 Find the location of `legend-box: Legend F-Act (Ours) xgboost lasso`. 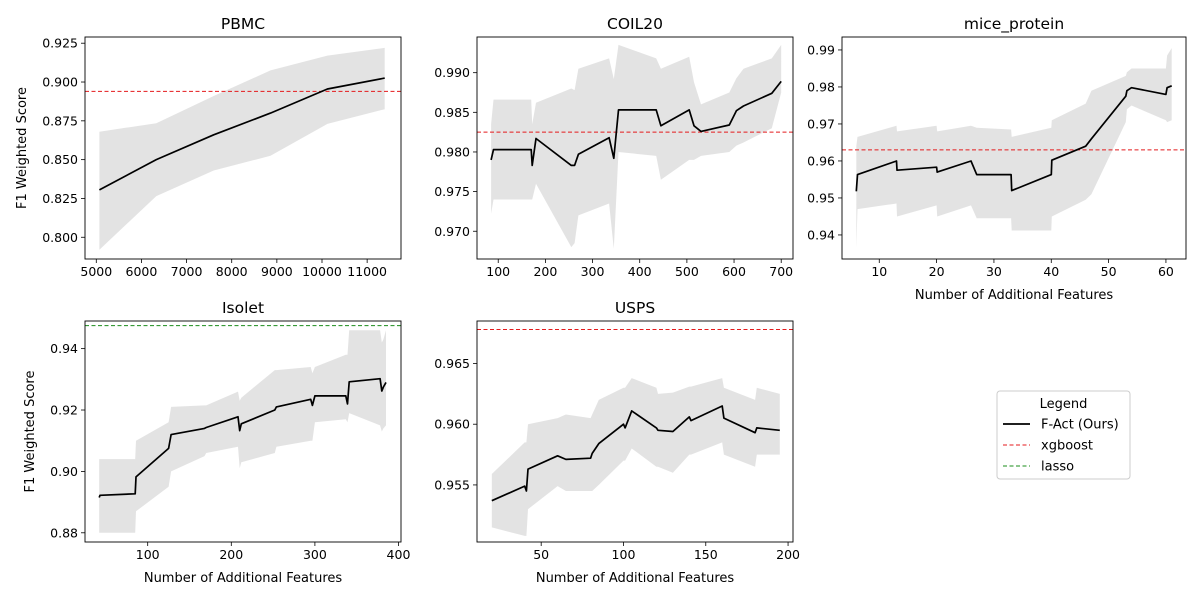

legend-box: Legend F-Act (Ours) xgboost lasso is located at coordinates (1063, 435).